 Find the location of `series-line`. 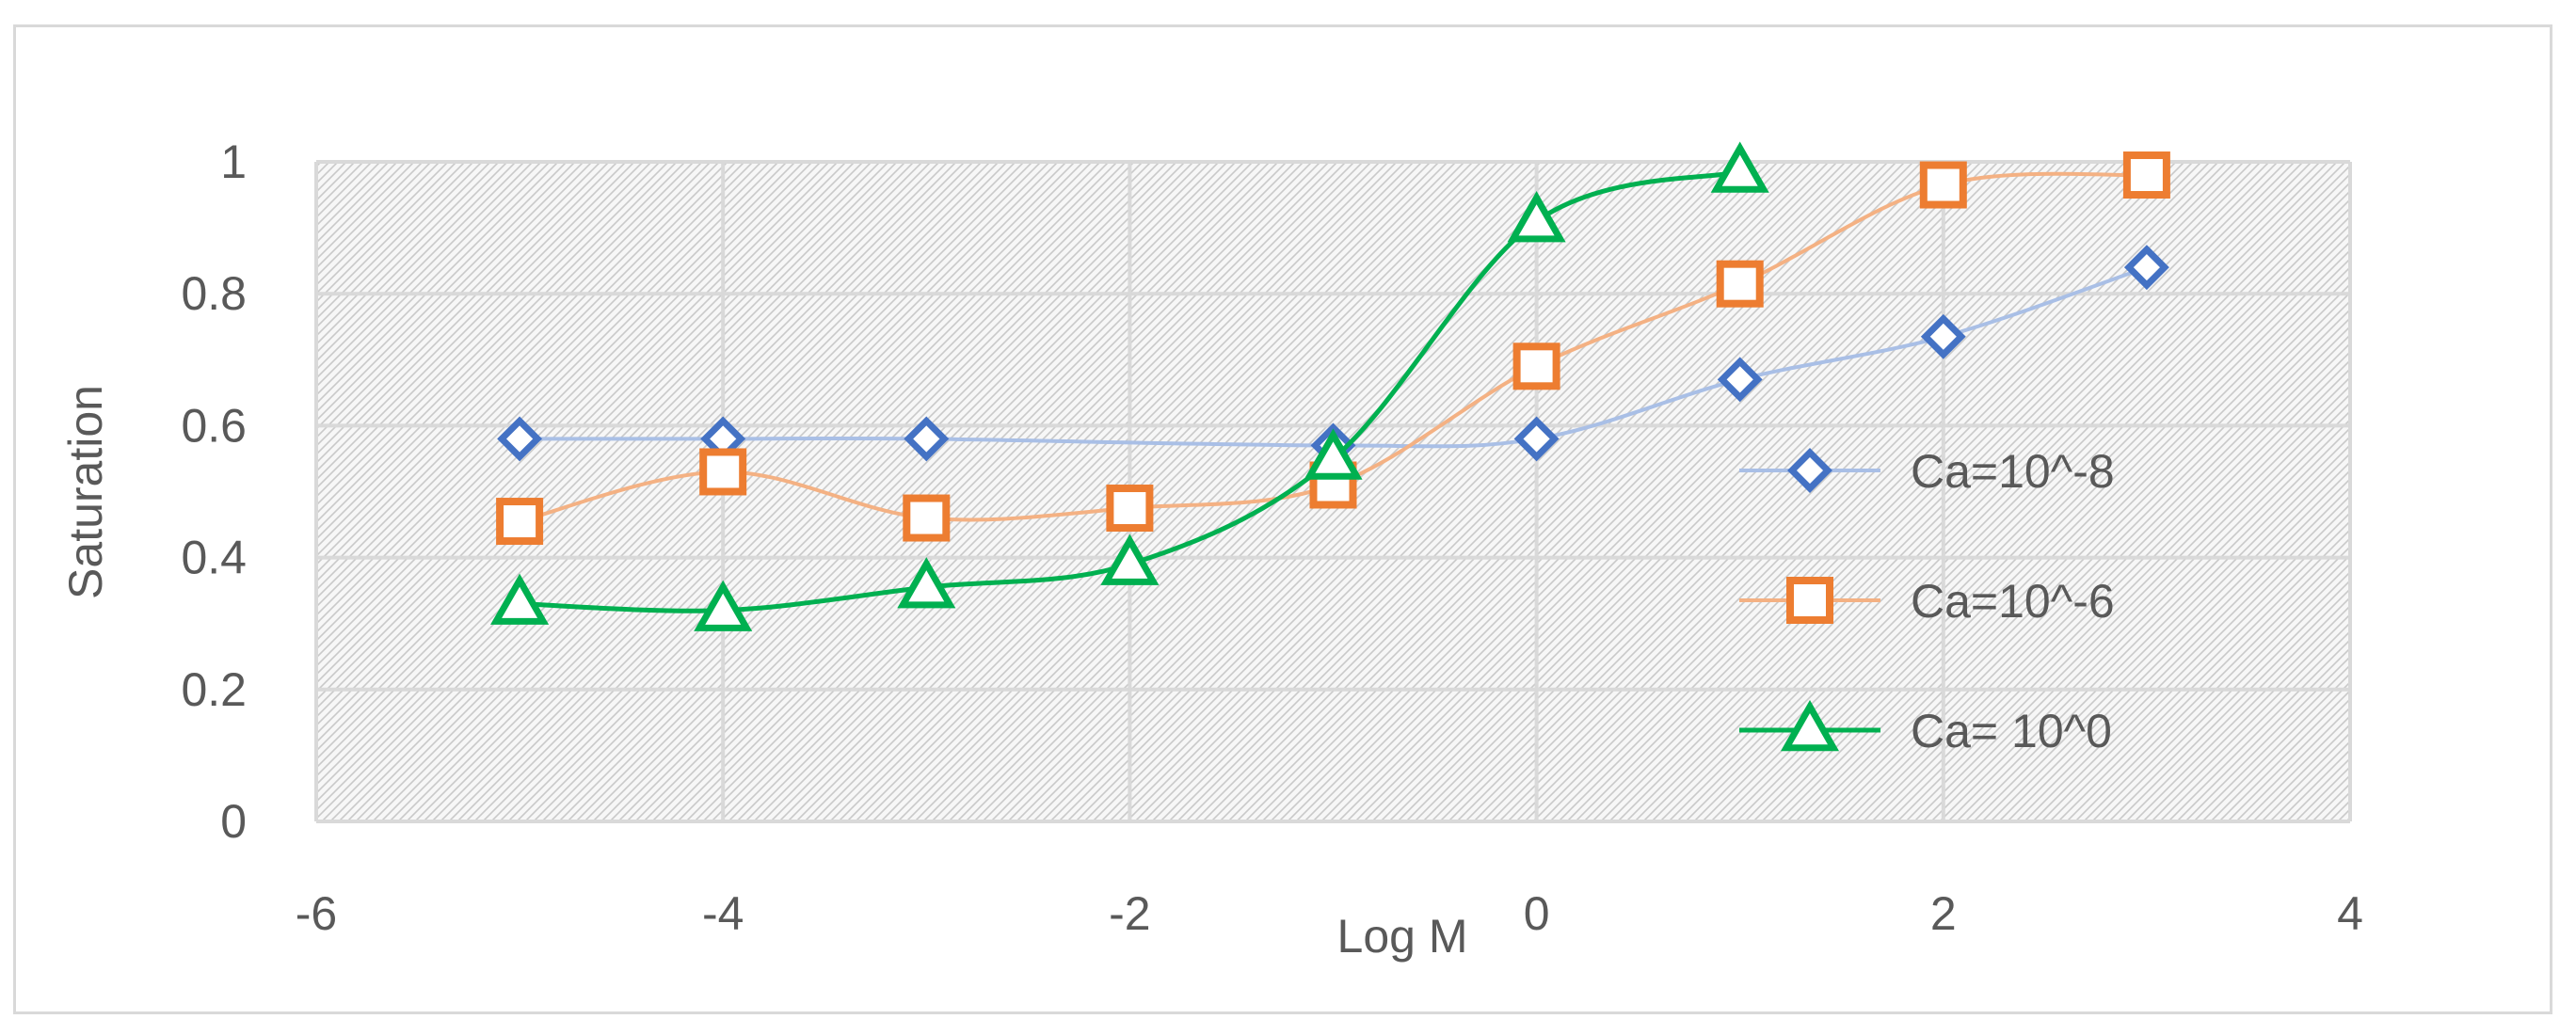

series-line is located at coordinates (1334, 357).